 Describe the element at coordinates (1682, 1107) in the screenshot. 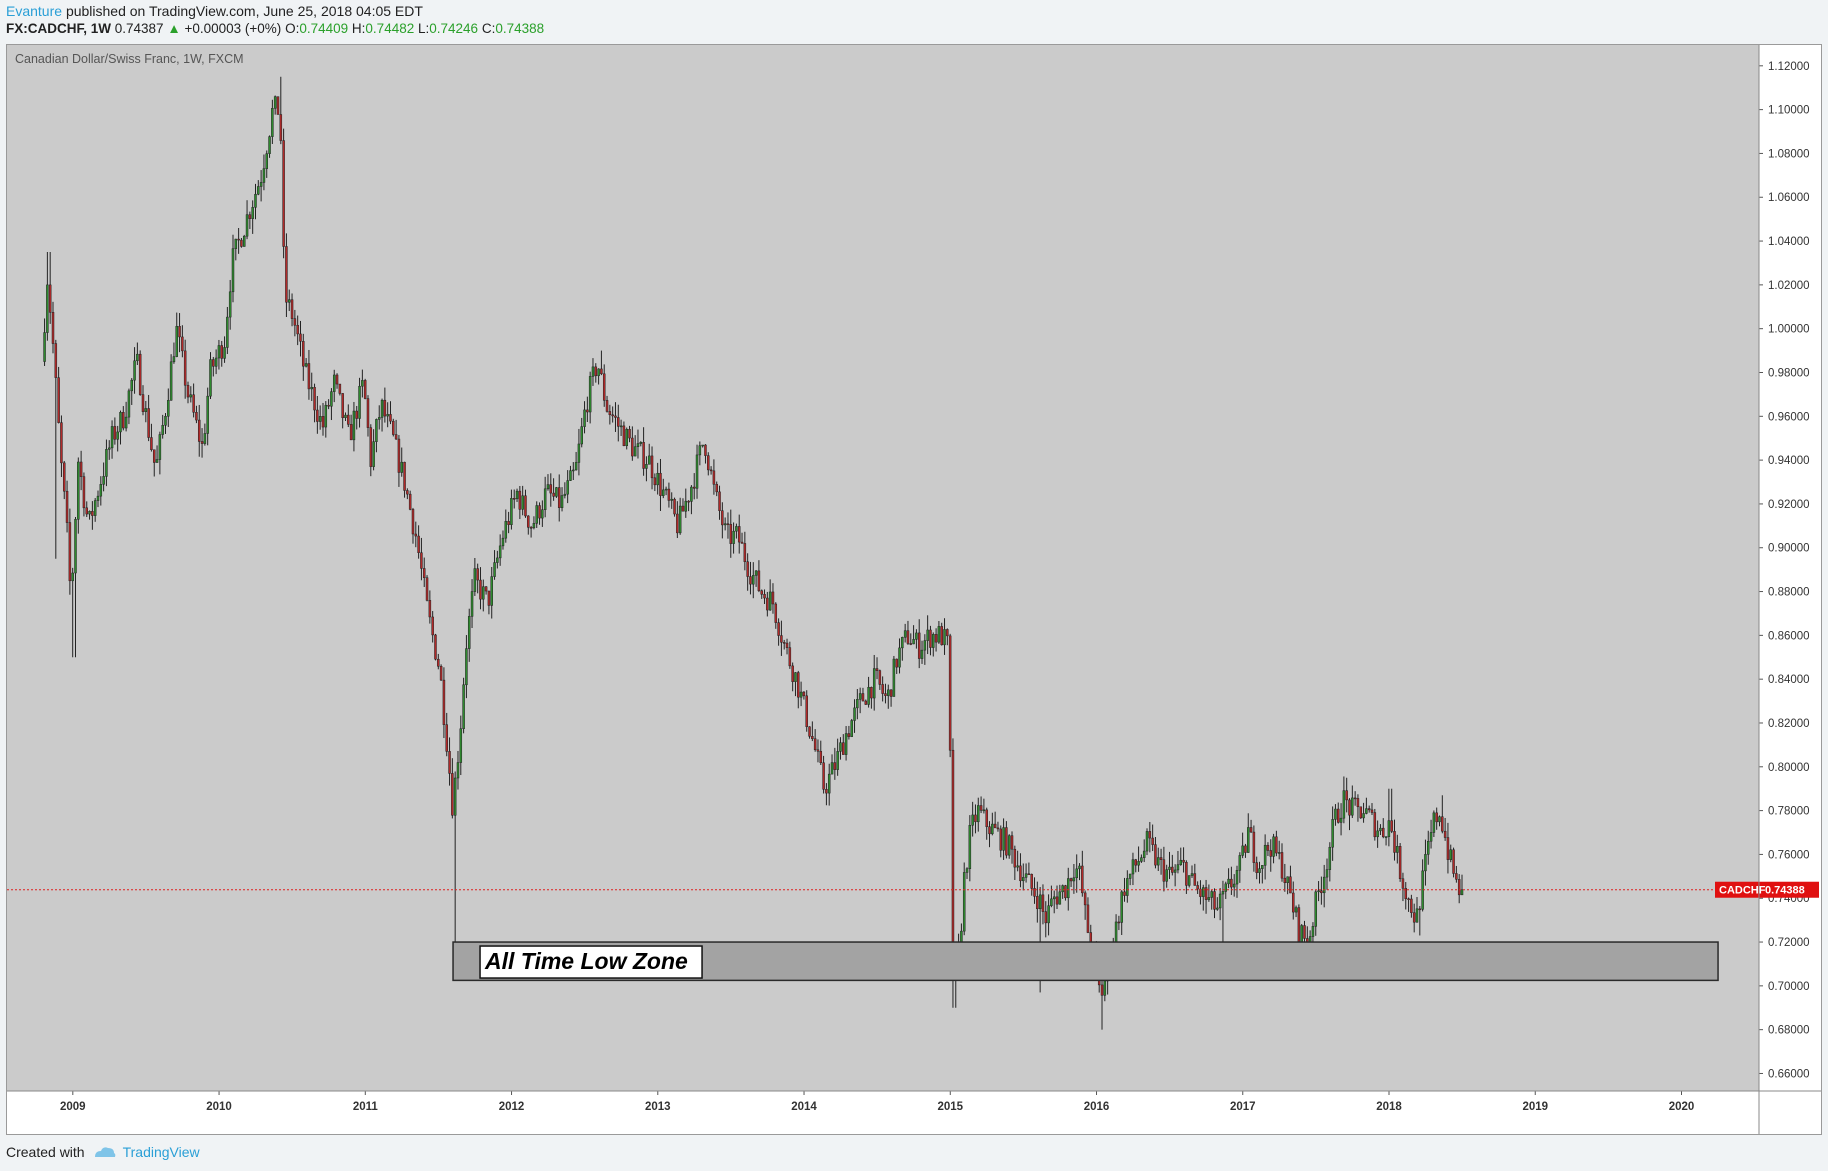

I see `x-tick-label: 2020` at that location.